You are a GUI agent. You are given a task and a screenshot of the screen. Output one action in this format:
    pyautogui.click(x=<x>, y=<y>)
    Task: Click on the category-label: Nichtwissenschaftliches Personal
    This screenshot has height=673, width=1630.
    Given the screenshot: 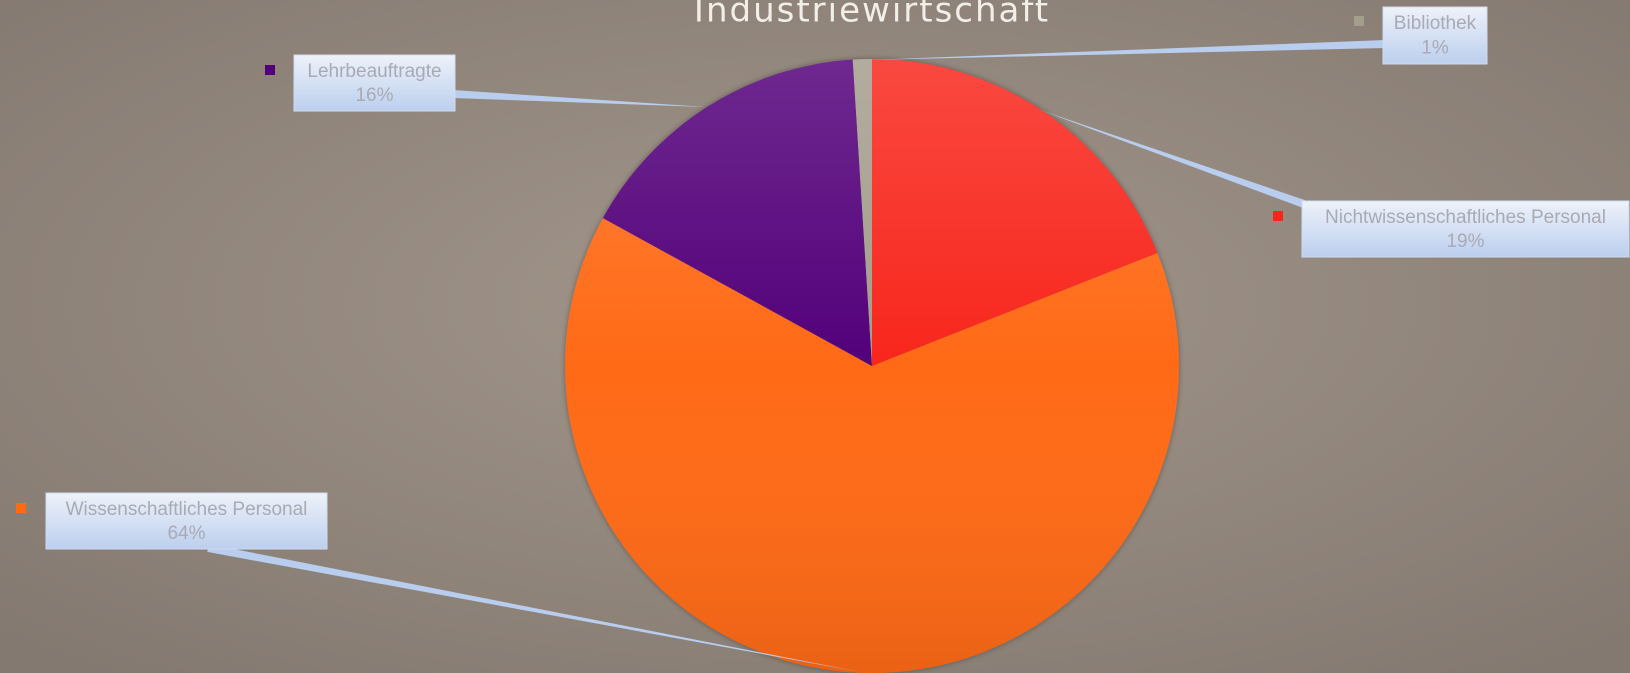 What is the action you would take?
    pyautogui.click(x=1465, y=217)
    